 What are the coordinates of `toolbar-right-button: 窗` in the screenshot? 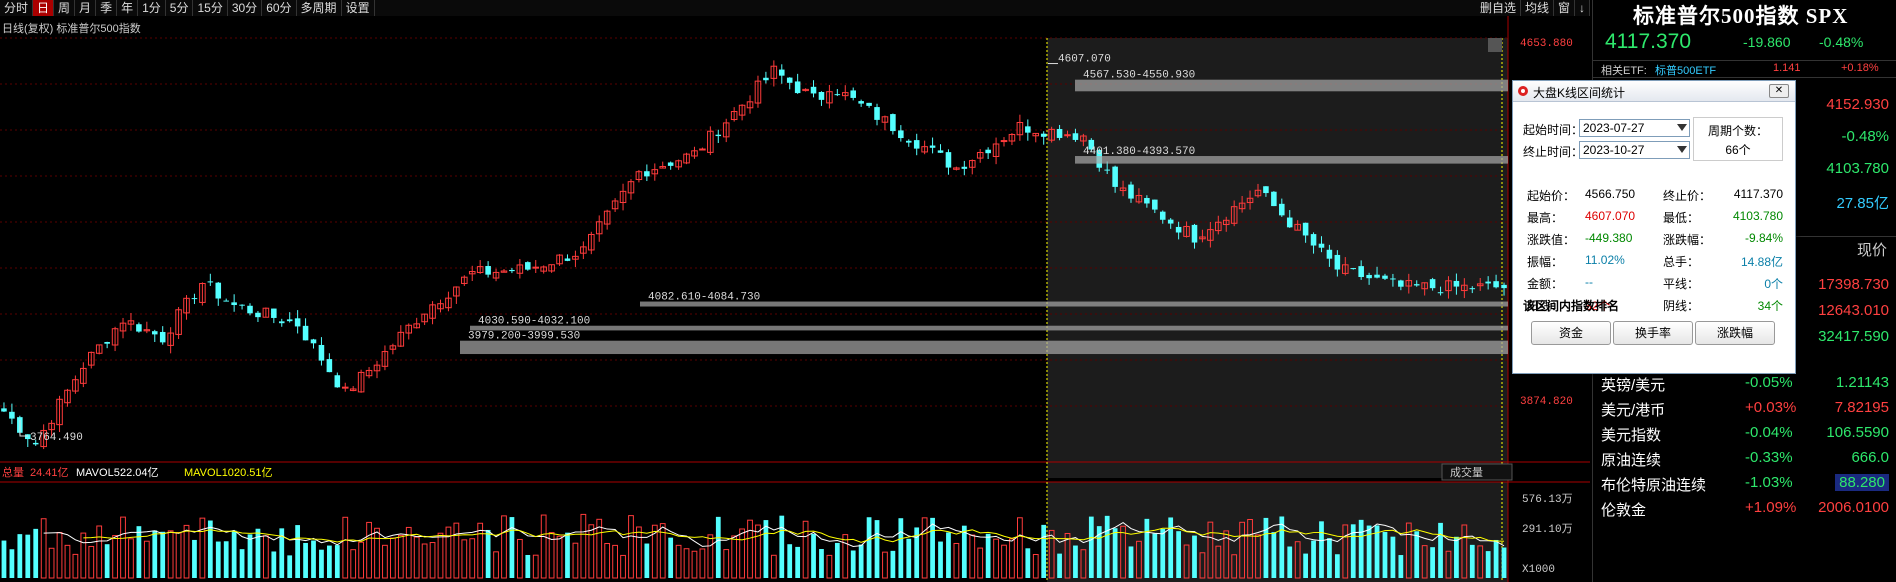 It's located at (1564, 8).